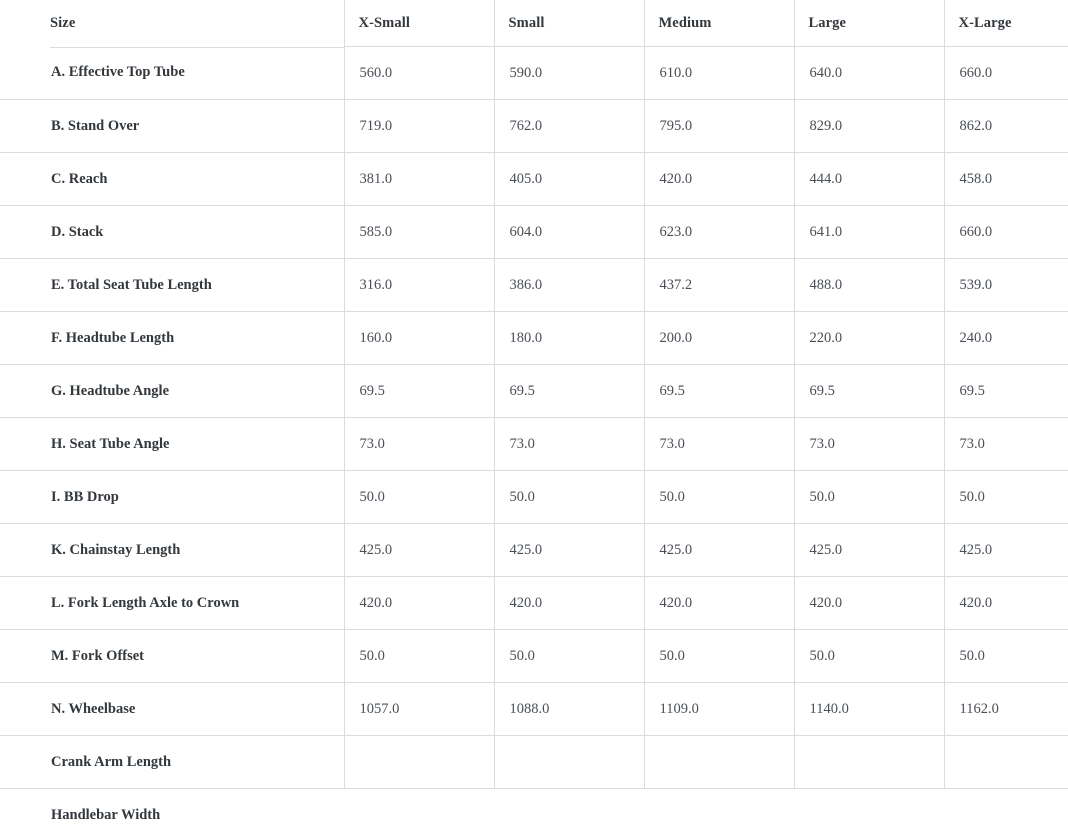 This screenshot has height=839, width=1068. I want to click on row-label: K. Chainstay Length, so click(116, 549).